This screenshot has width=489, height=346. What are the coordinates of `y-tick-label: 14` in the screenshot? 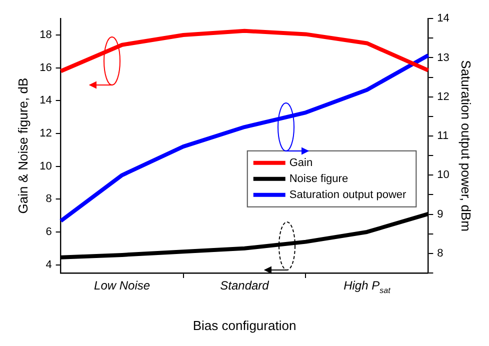 It's located at (46, 100).